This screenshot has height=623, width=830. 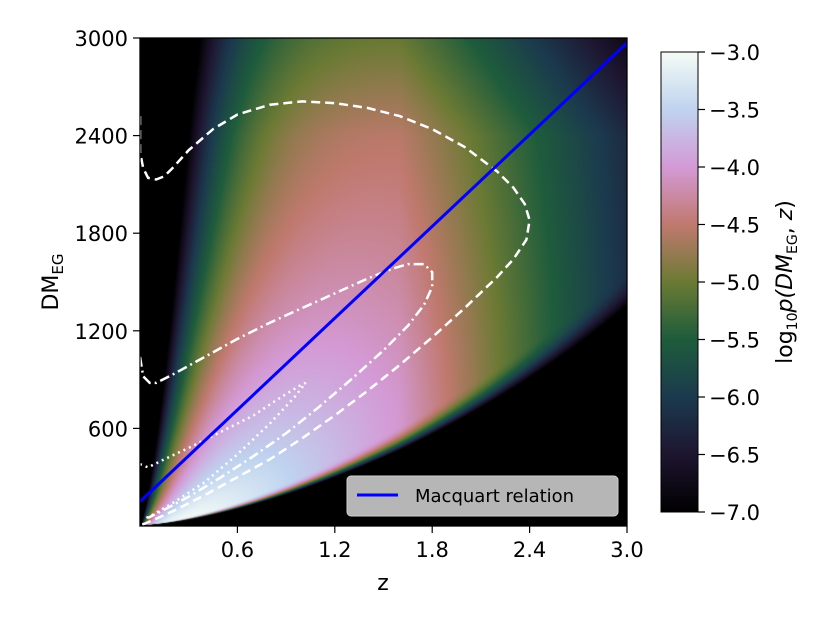 What do you see at coordinates (785, 204) in the screenshot?
I see `colorbar-label-close: )` at bounding box center [785, 204].